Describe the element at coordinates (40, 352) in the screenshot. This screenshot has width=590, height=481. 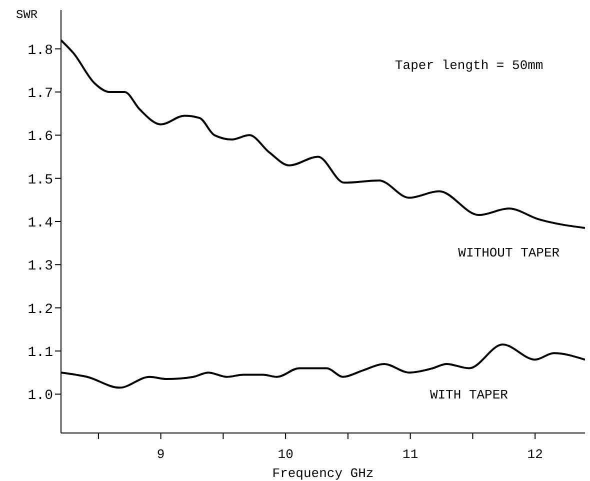
I see `y-tick-label: 1.1` at that location.